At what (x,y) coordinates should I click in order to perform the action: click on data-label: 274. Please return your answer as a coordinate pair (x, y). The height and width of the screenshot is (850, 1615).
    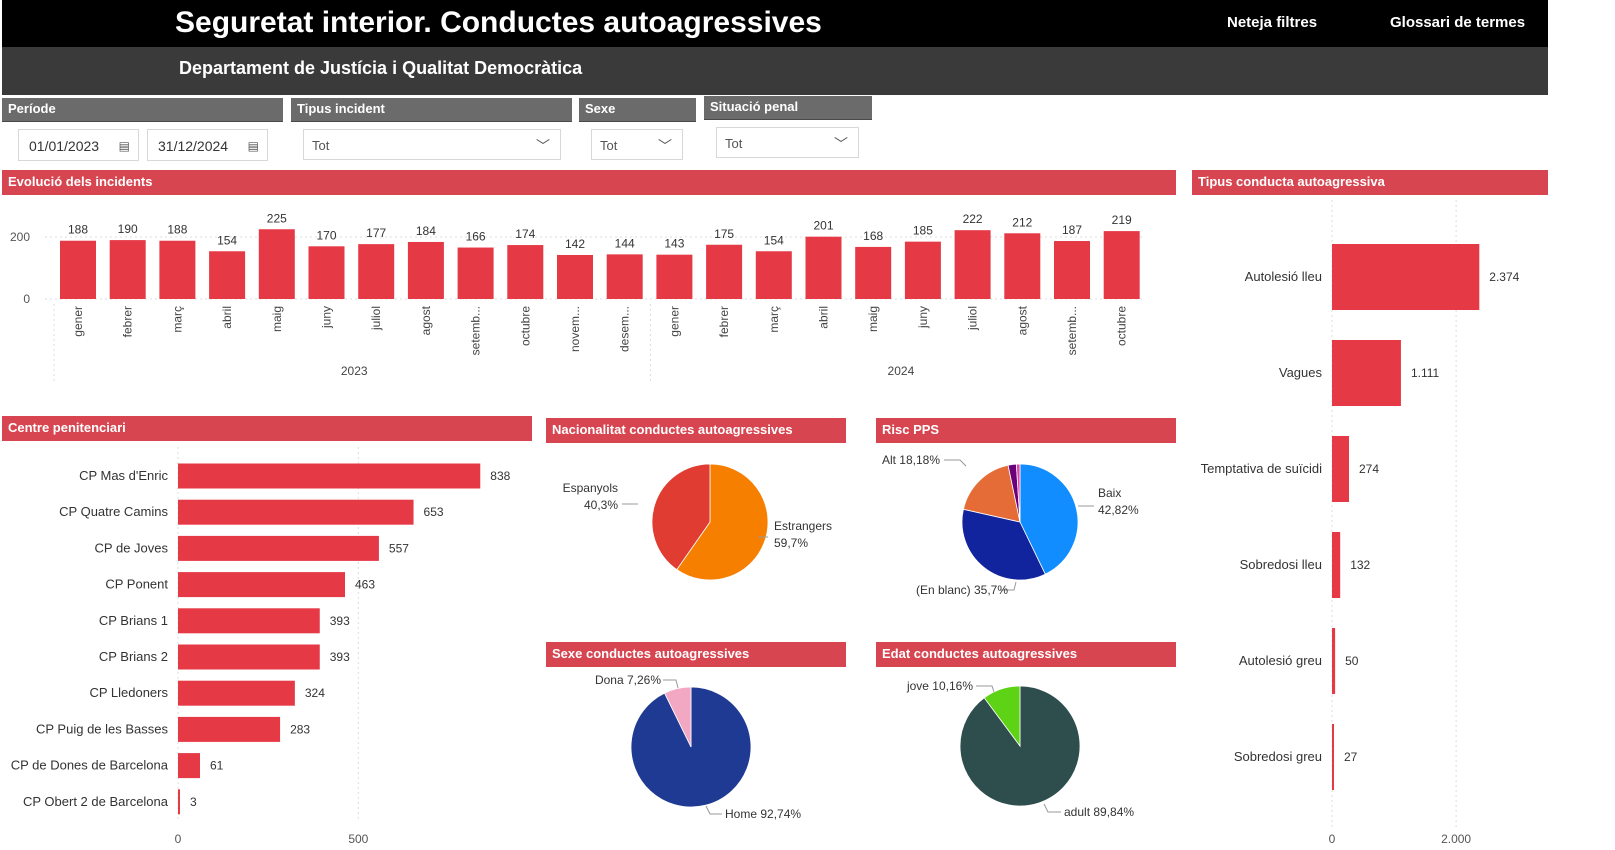
    Looking at the image, I should click on (1369, 469).